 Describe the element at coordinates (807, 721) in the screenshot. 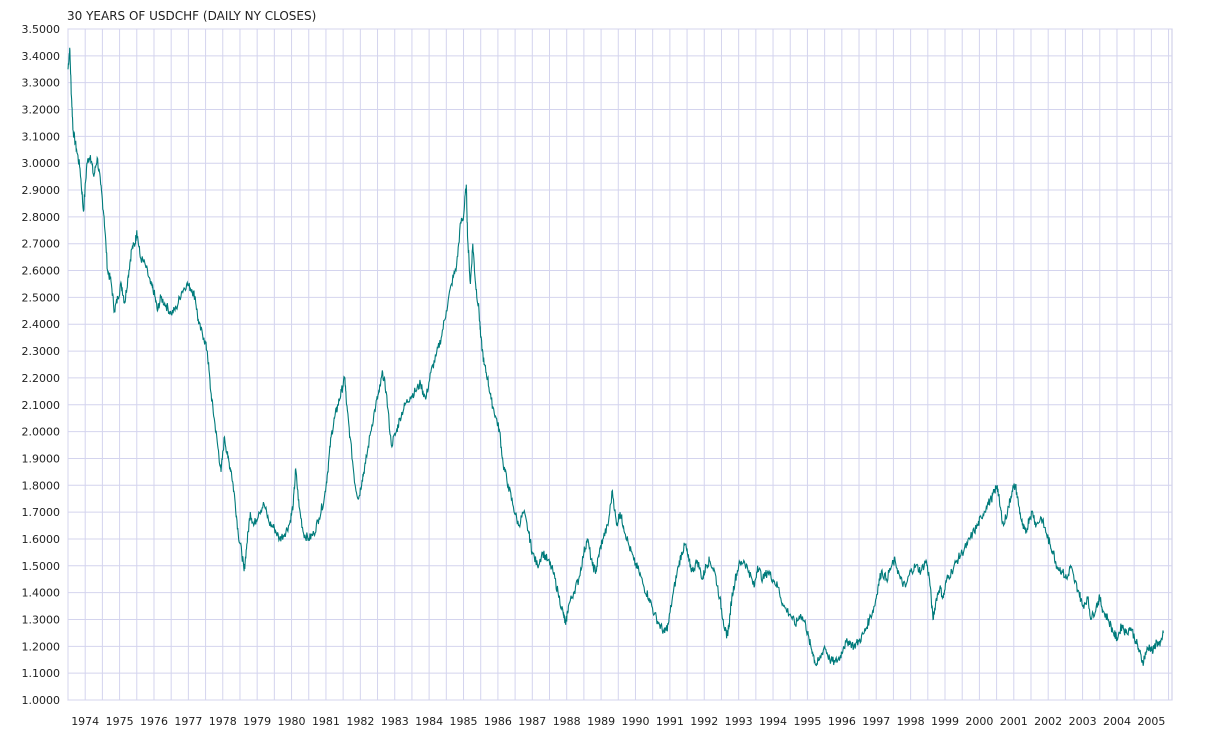

I see `x-tick-label: 1995` at that location.